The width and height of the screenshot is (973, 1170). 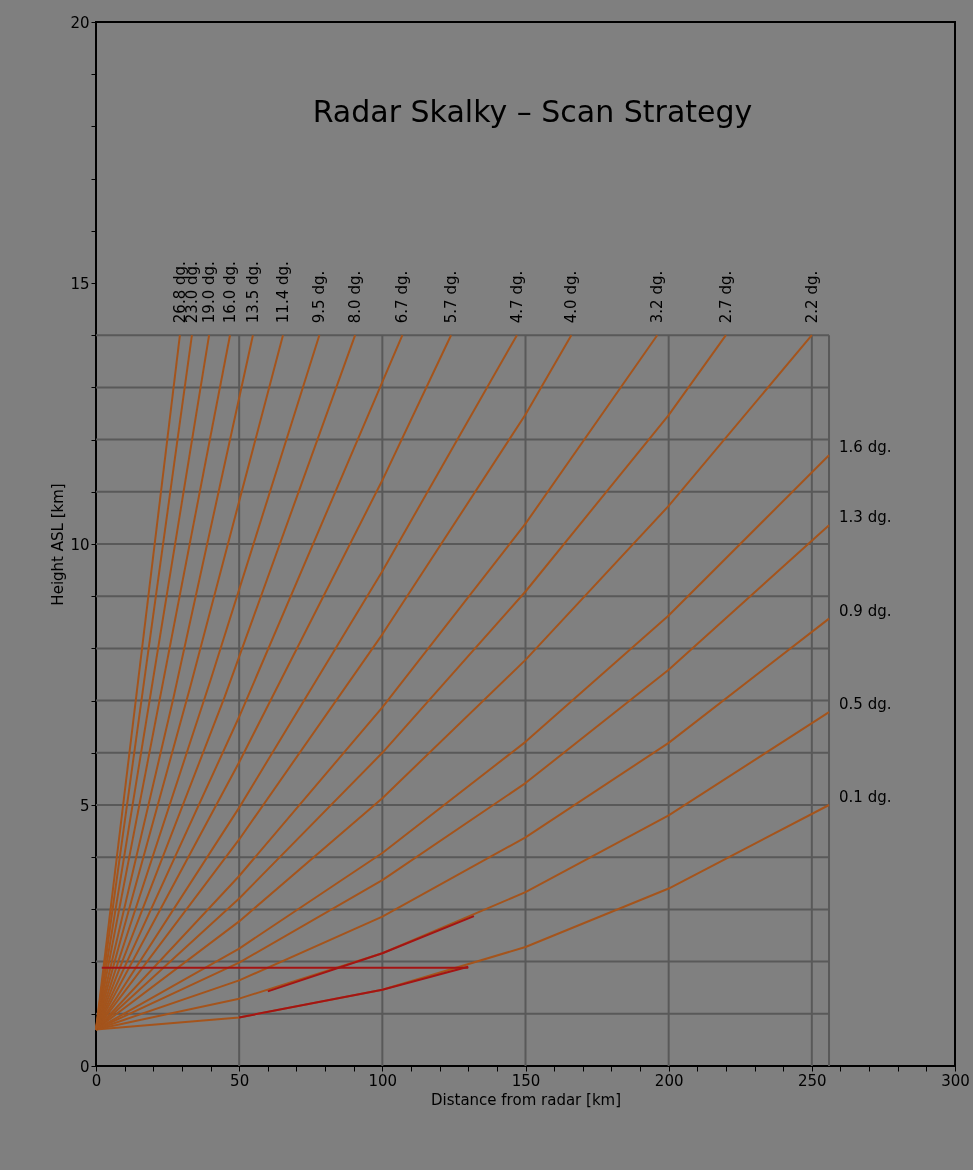 What do you see at coordinates (516, 297) in the screenshot?
I see `text: 4.7 dg.` at bounding box center [516, 297].